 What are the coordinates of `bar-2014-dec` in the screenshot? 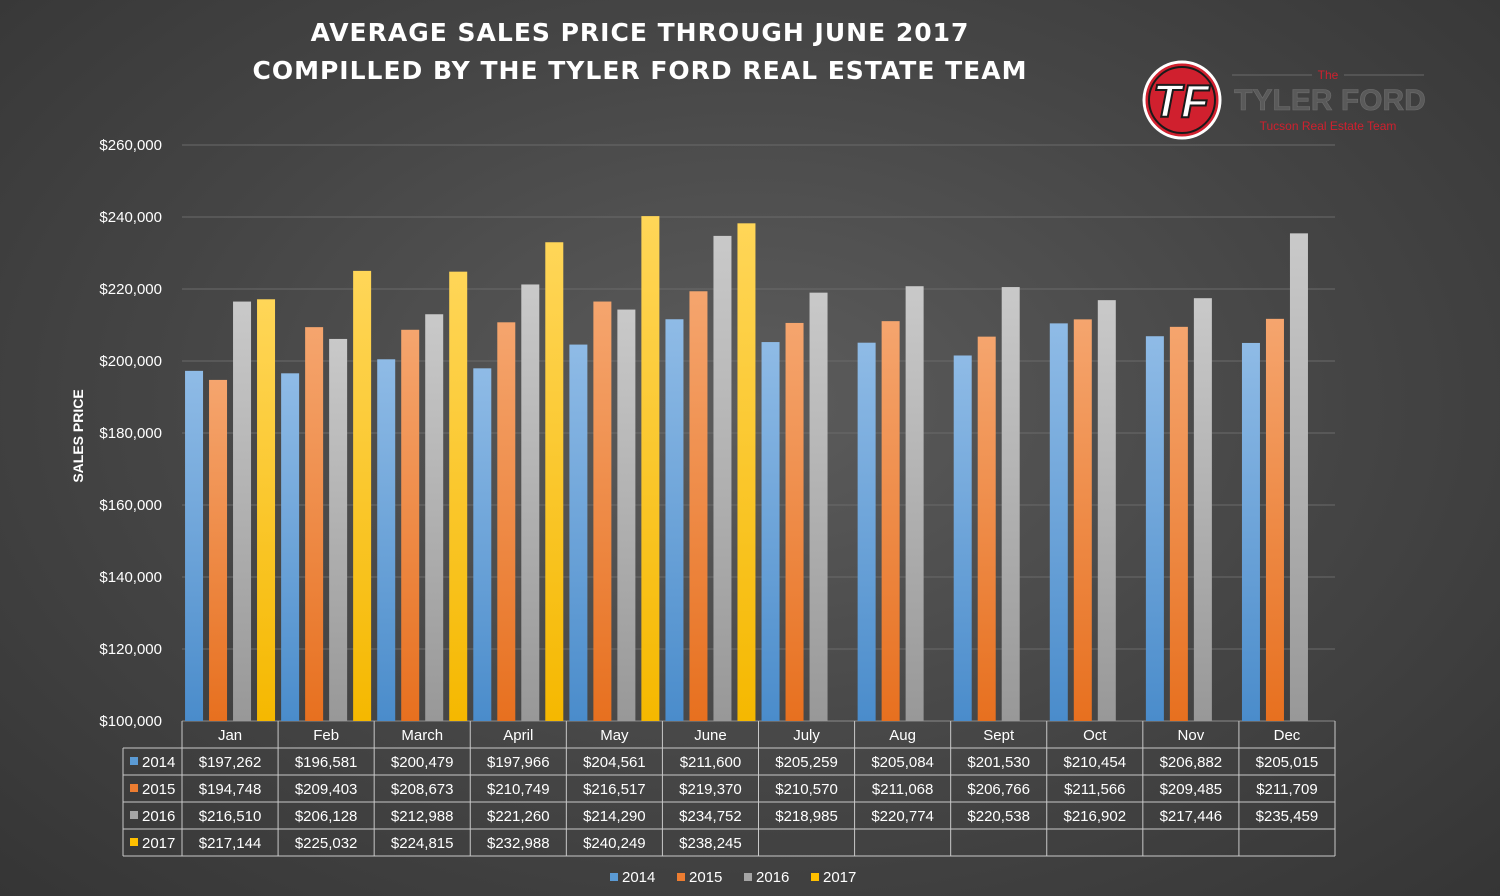 It's located at (1250, 531).